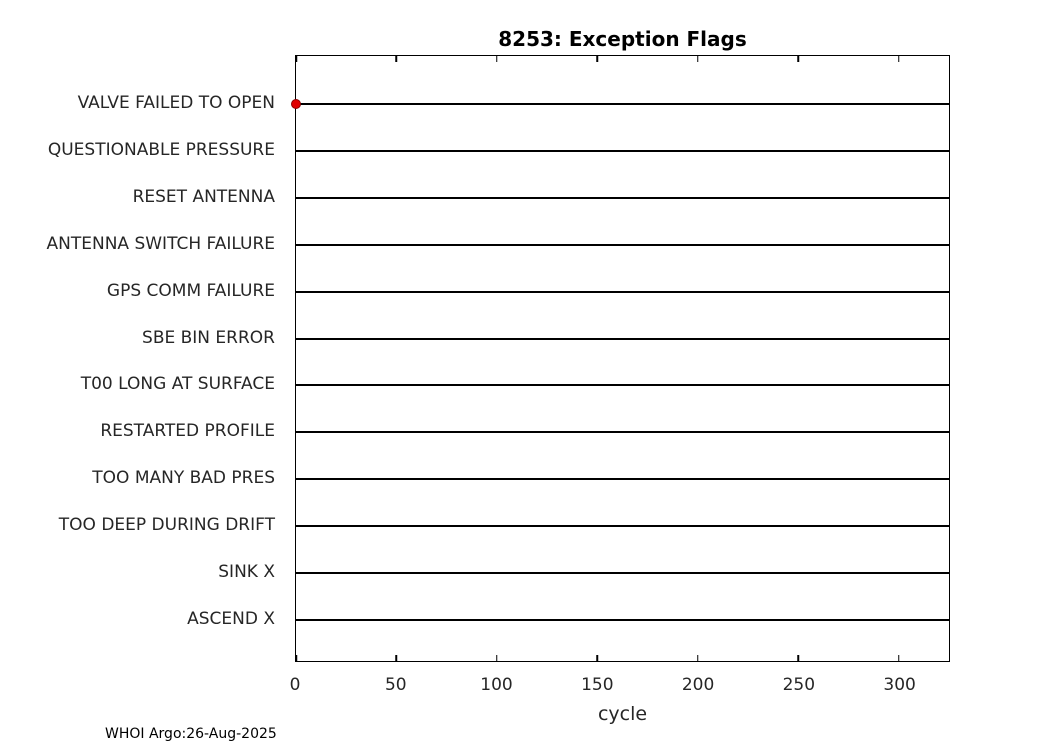  What do you see at coordinates (799, 685) in the screenshot?
I see `x-tick-label: 250` at bounding box center [799, 685].